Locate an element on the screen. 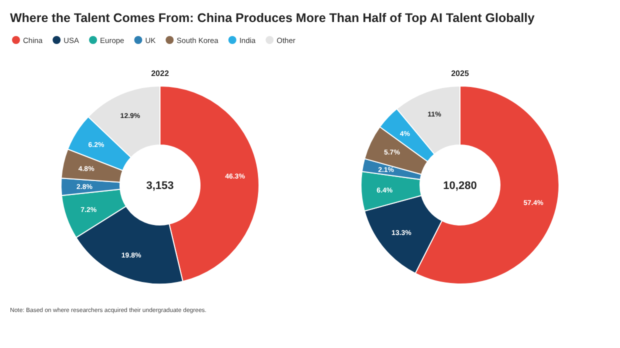 This screenshot has height=348, width=620. text: 2022 is located at coordinates (160, 73).